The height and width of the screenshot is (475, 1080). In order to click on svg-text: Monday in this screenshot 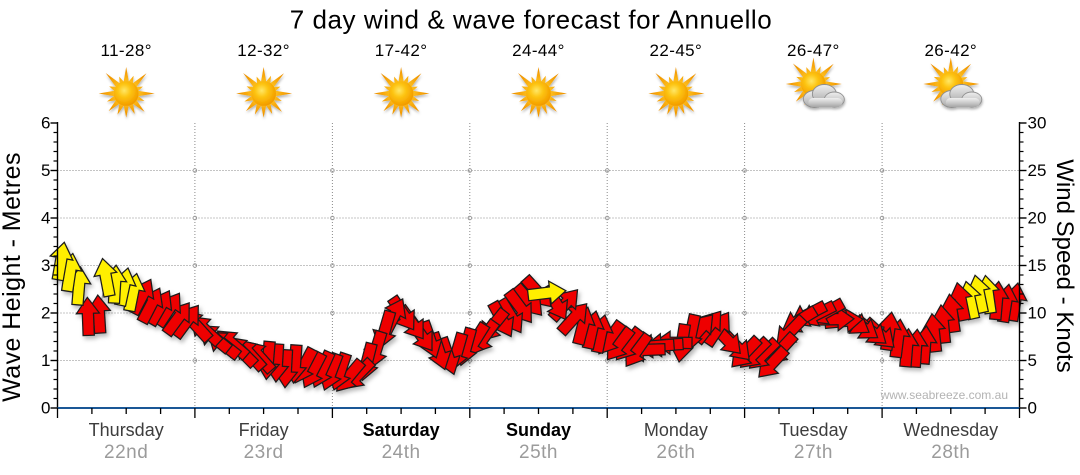, I will do `click(676, 430)`.